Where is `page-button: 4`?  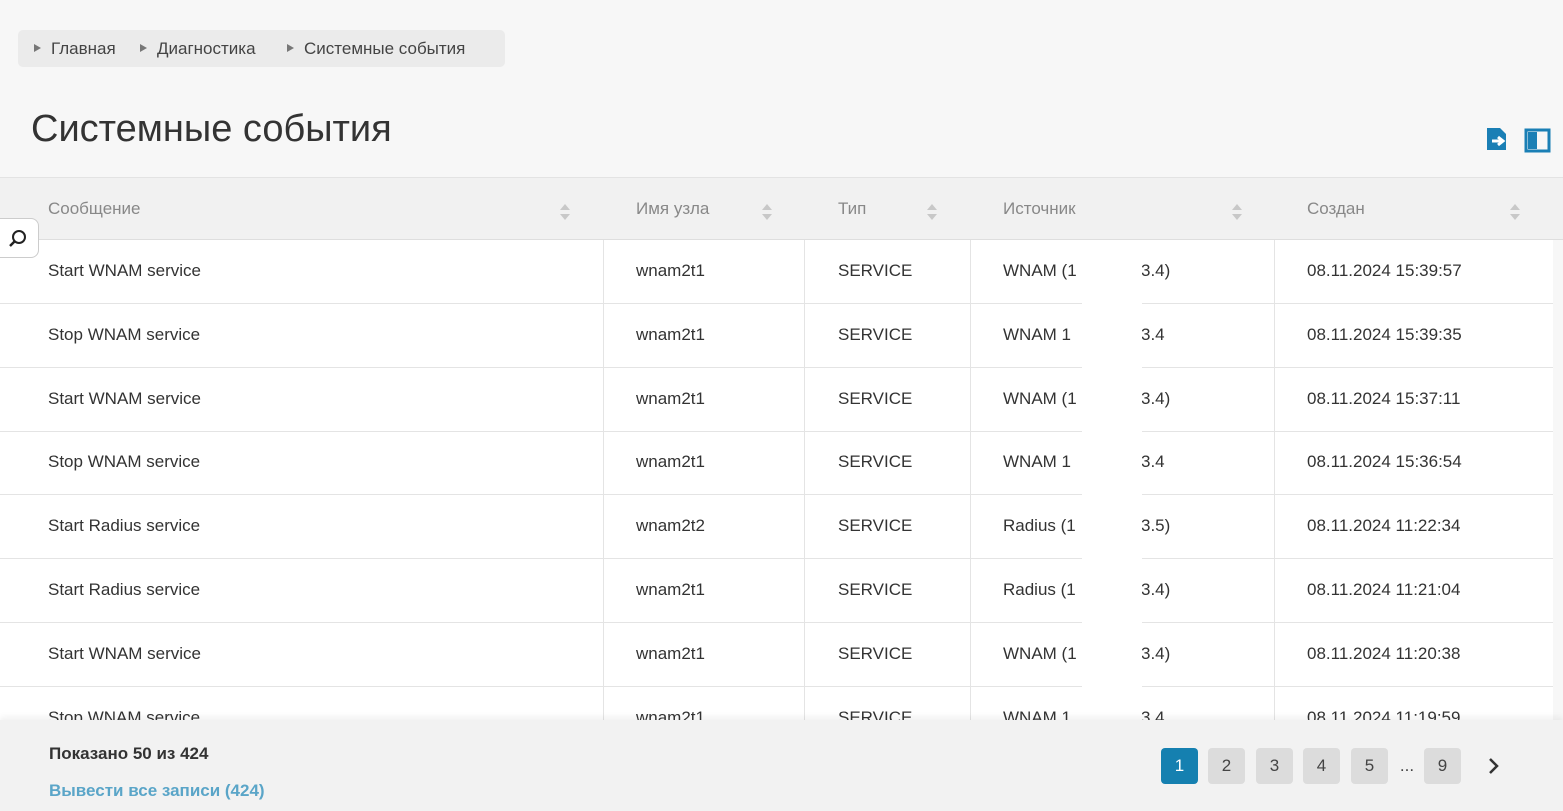
page-button: 4 is located at coordinates (1321, 766).